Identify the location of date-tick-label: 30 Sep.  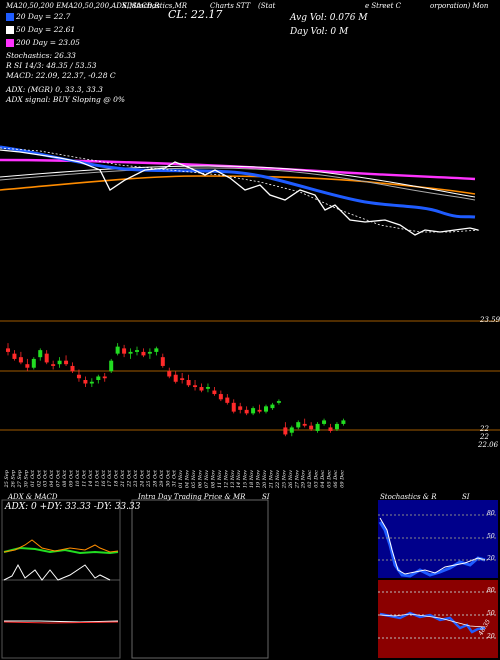
(26, 478).